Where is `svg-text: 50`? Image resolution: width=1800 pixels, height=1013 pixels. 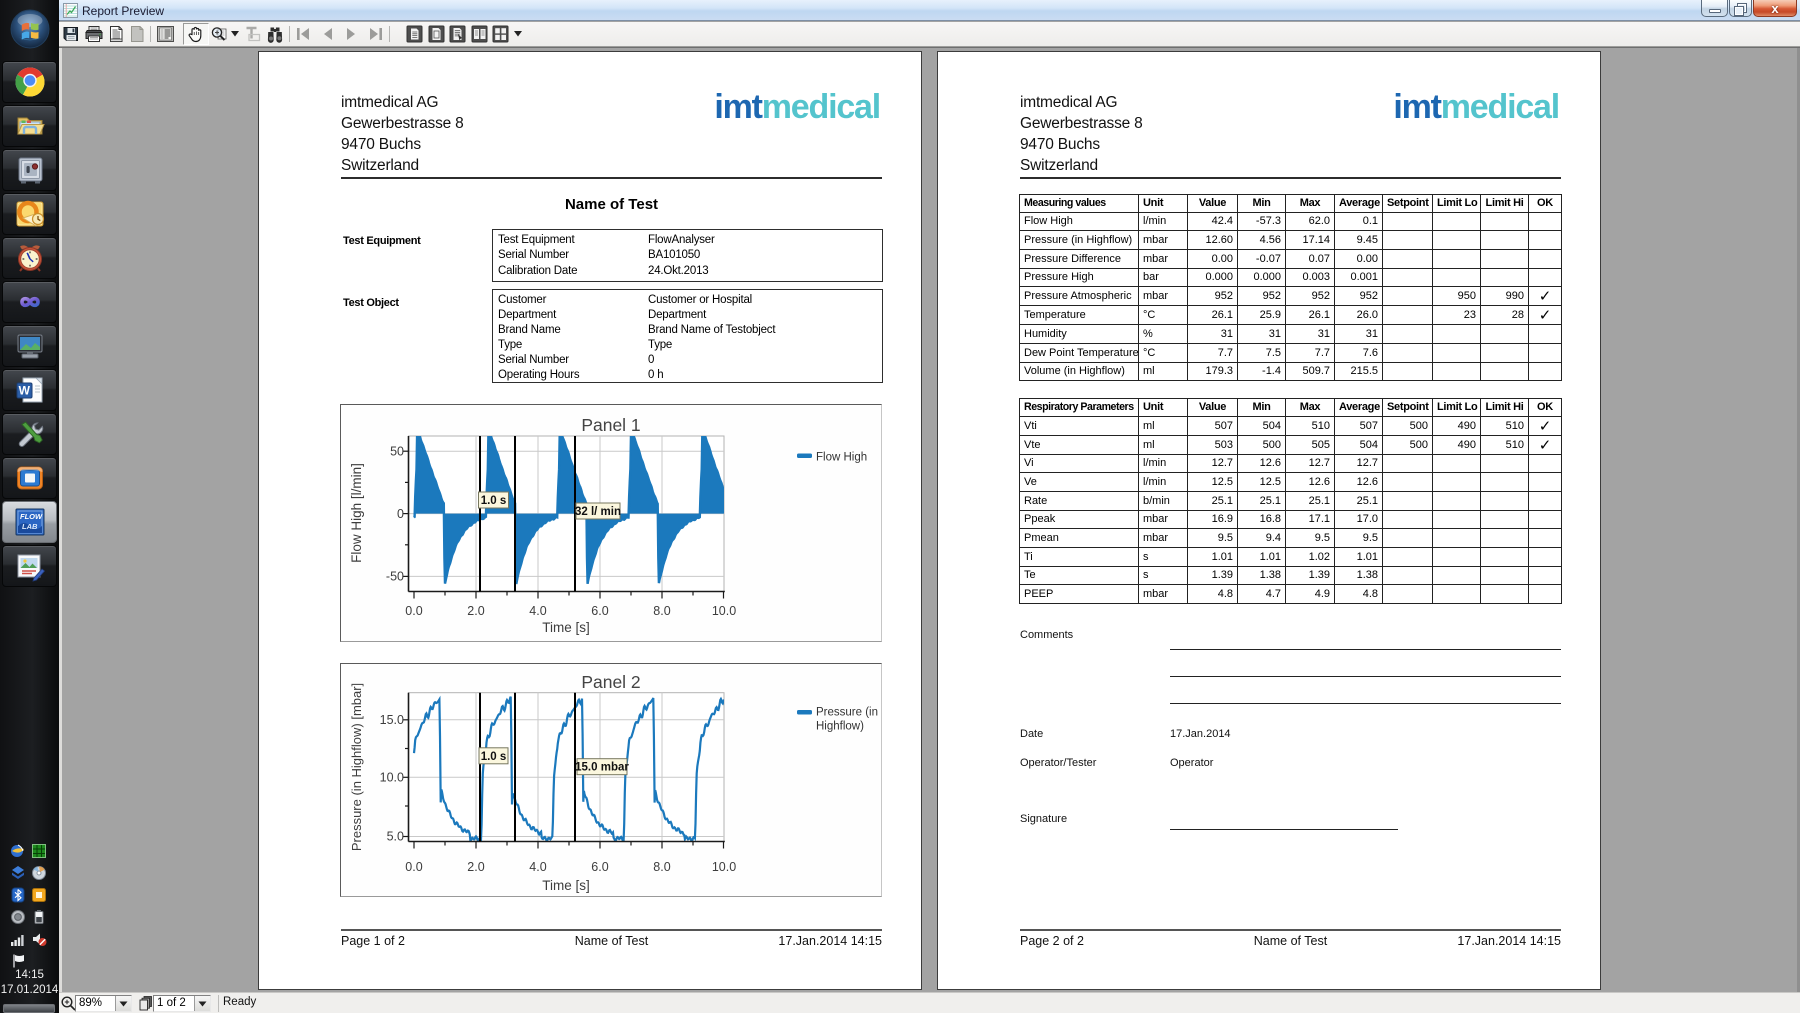 svg-text: 50 is located at coordinates (397, 452).